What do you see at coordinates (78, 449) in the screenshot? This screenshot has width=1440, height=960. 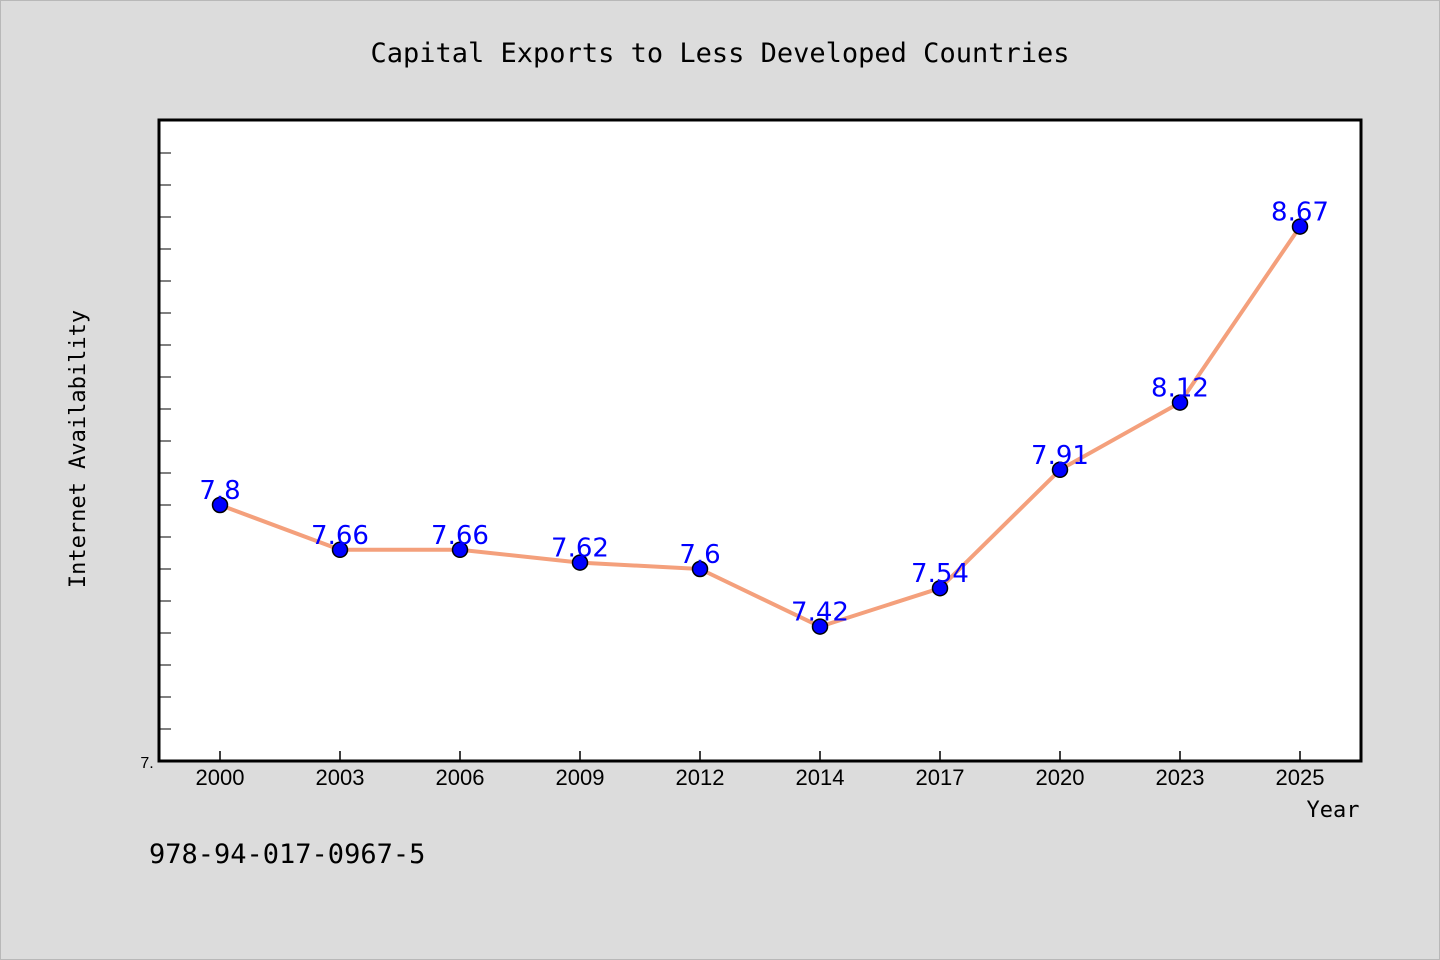 I see `y-axis-label: Internet Availability` at bounding box center [78, 449].